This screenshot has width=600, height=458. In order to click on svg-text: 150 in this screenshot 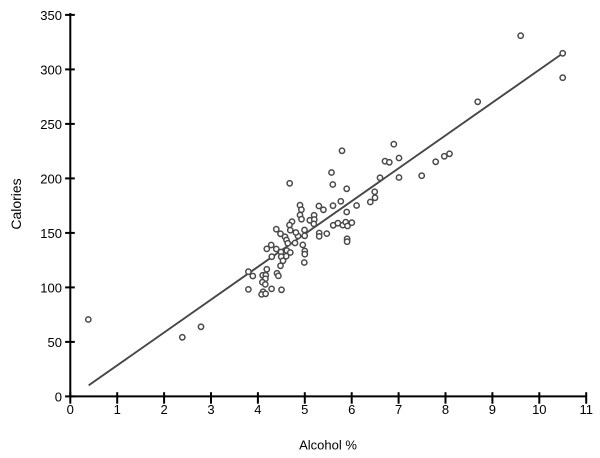, I will do `click(51, 233)`.